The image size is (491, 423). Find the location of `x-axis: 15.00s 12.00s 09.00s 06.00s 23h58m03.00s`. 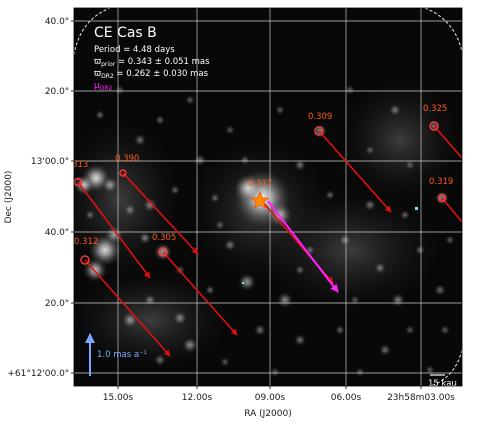

x-axis: 15.00s 12.00s 09.00s 06.00s 23h58m03.00s is located at coordinates (279, 394).